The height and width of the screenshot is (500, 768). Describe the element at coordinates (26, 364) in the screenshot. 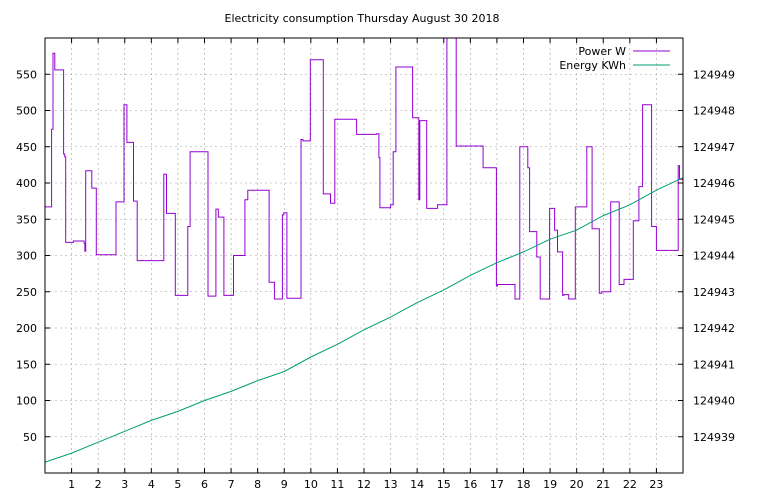

I see `y-tick-label: 150` at that location.